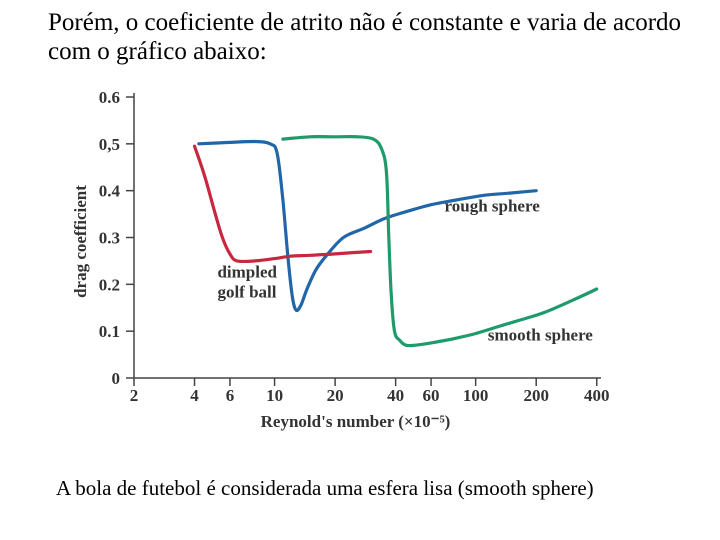  What do you see at coordinates (597, 395) in the screenshot?
I see `x-tick-label: 400` at bounding box center [597, 395].